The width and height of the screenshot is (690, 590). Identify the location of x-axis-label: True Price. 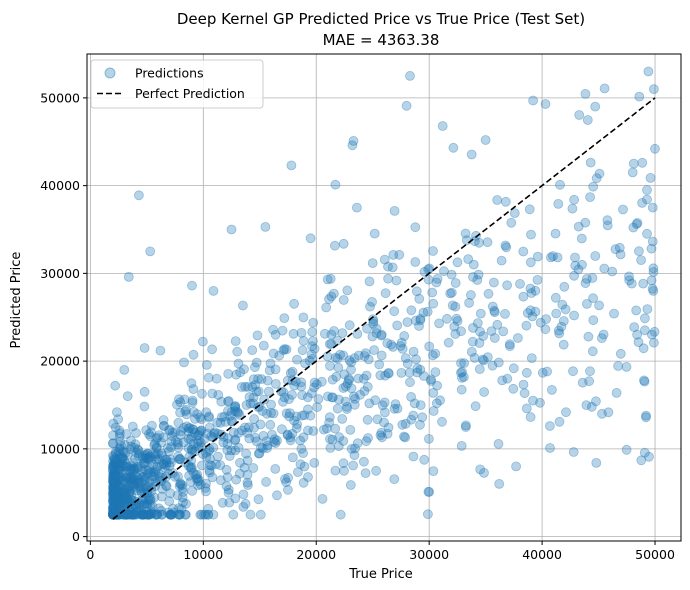
(380, 574).